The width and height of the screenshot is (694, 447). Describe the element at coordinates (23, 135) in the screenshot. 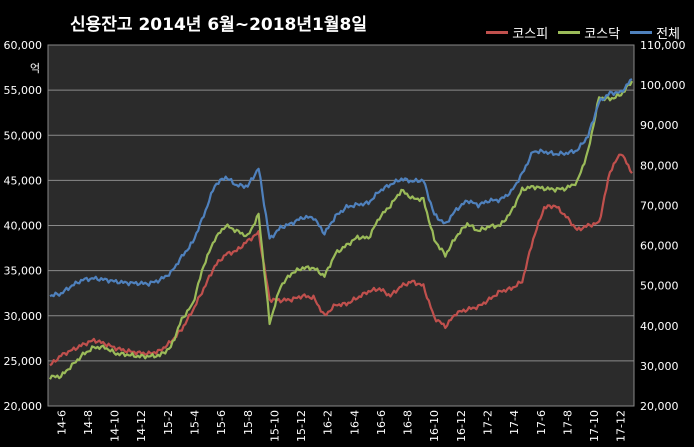

I see `left-tick-label: 50,000` at that location.